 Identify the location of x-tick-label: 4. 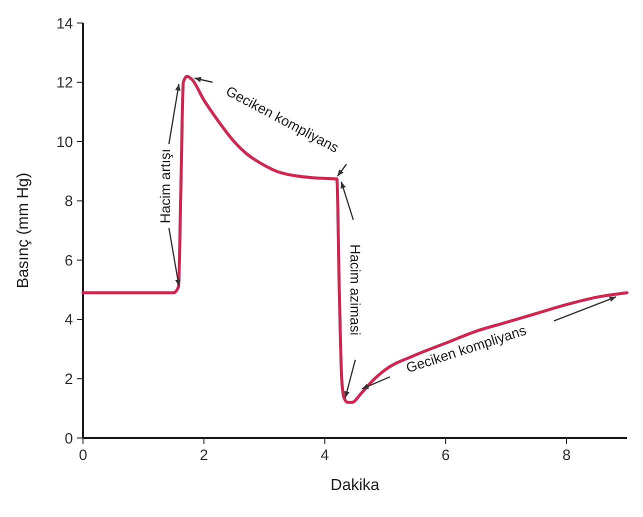
(324, 455).